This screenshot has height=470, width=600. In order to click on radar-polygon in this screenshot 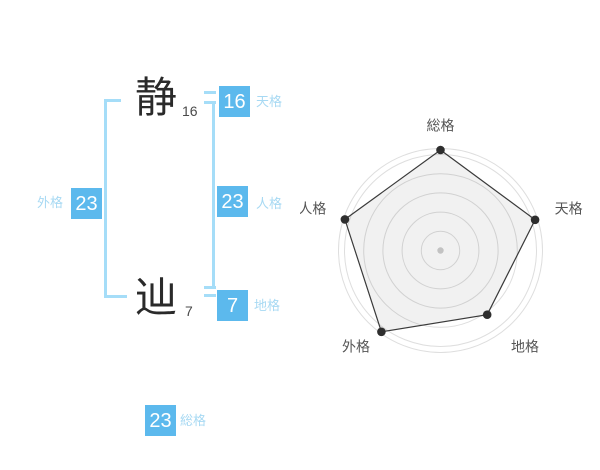, I will do `click(440, 241)`.